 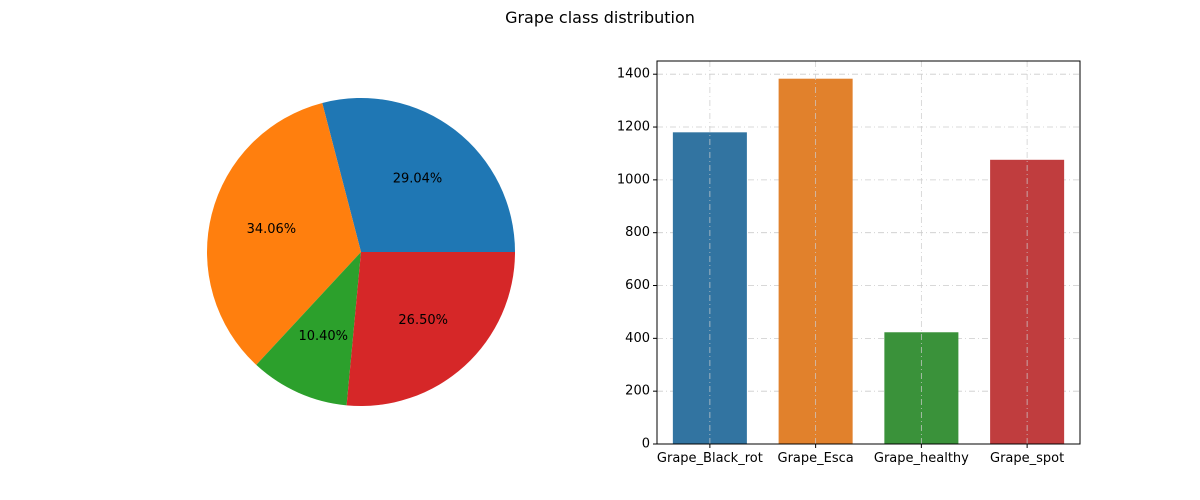 I want to click on y-axis-ticks: 0 200 400 600 800 1000 1200 1400, so click(x=637, y=259).